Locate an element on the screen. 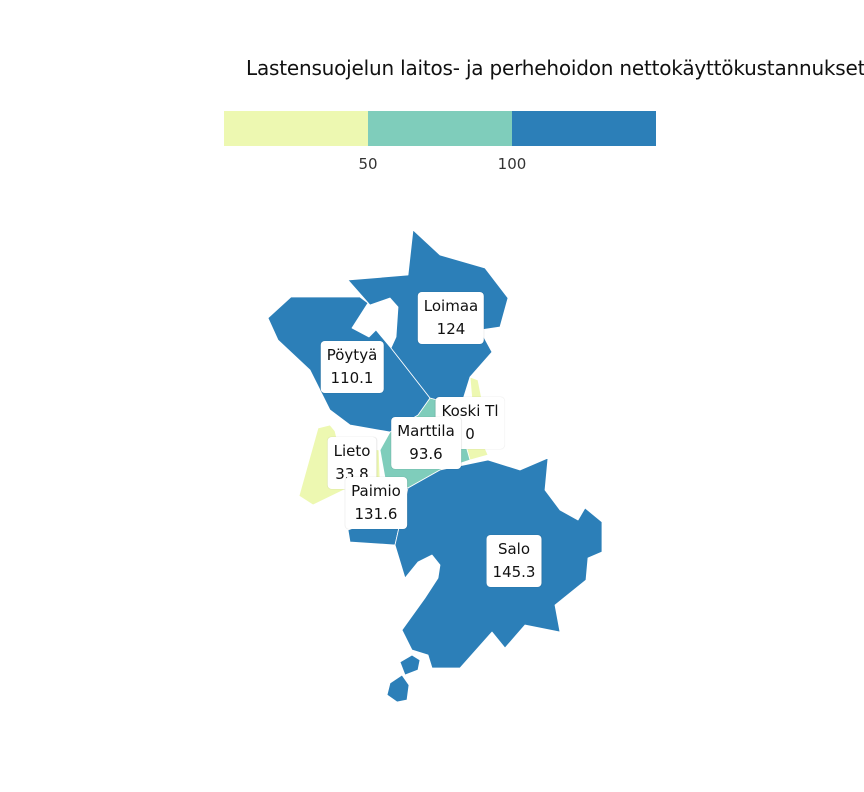  label-paimio-value: 131.6 is located at coordinates (376, 514).